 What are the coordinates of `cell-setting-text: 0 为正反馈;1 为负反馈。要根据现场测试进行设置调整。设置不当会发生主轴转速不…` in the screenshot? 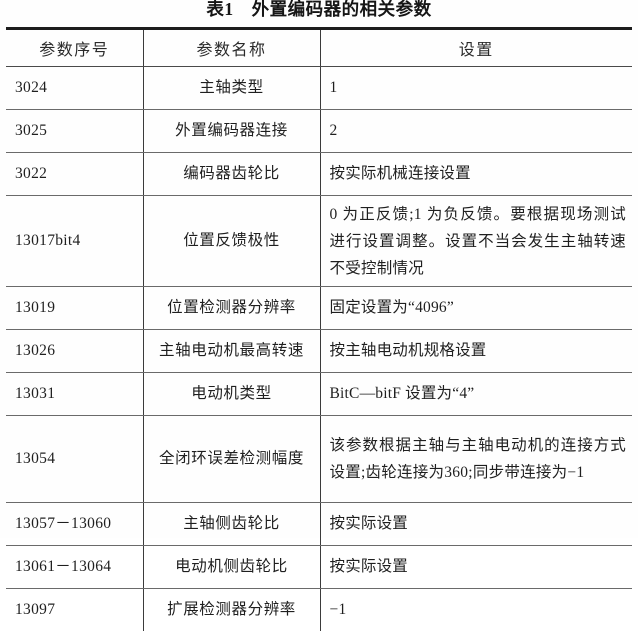 It's located at (478, 241).